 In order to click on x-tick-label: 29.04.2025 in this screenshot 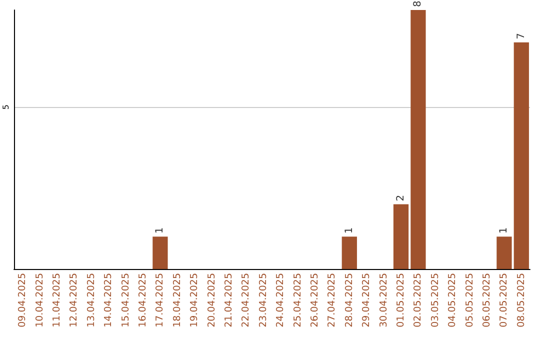, I will do `click(366, 300)`.